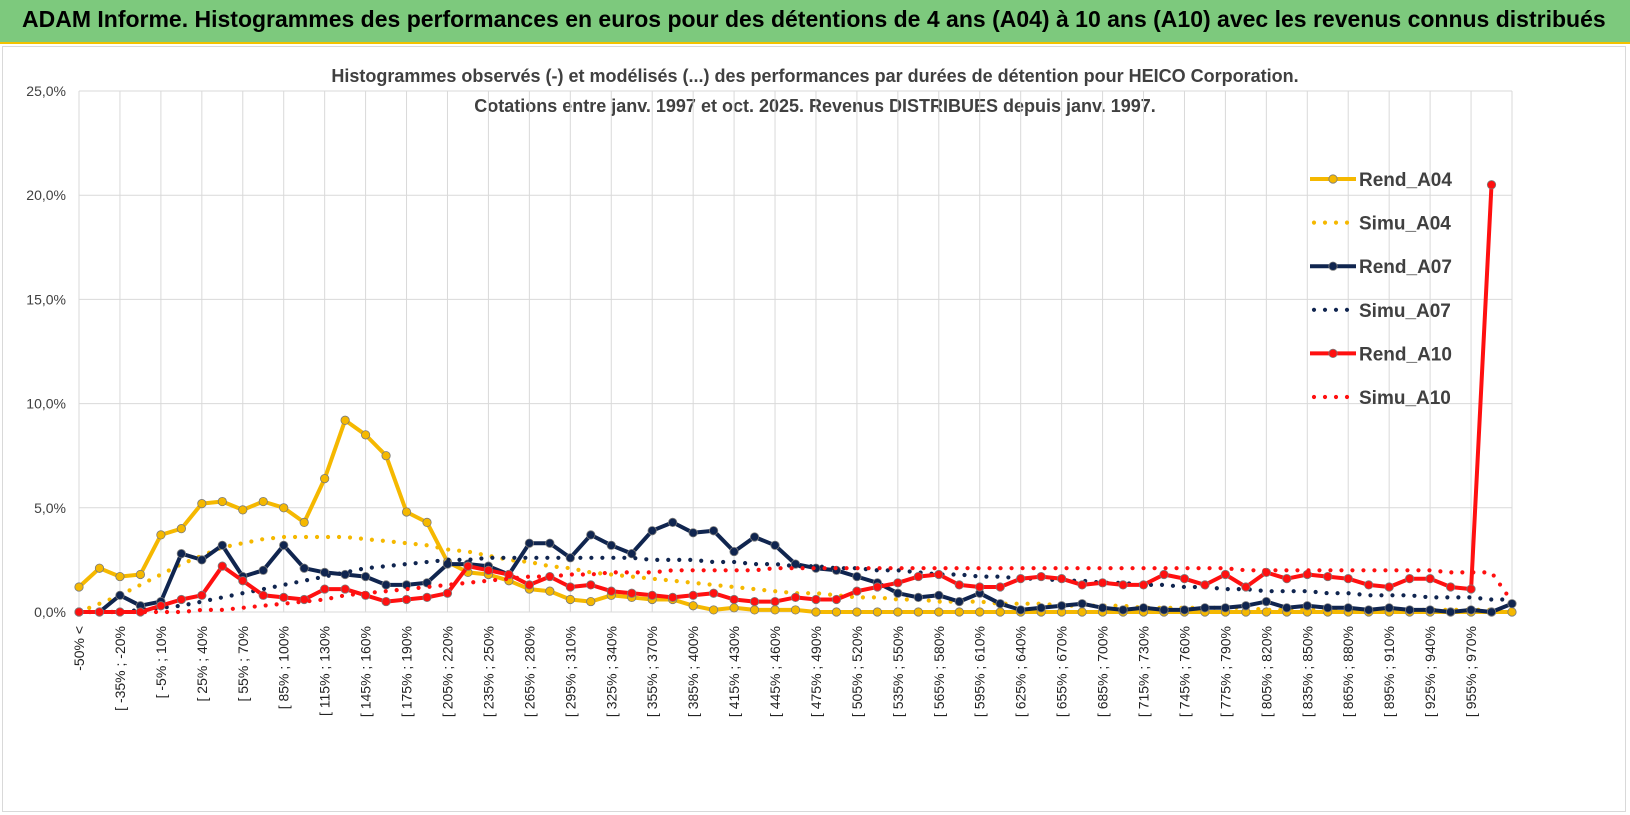 The width and height of the screenshot is (1630, 815). Describe the element at coordinates (939, 671) in the screenshot. I see `x-tick-label: [ 565% ; 580%` at that location.